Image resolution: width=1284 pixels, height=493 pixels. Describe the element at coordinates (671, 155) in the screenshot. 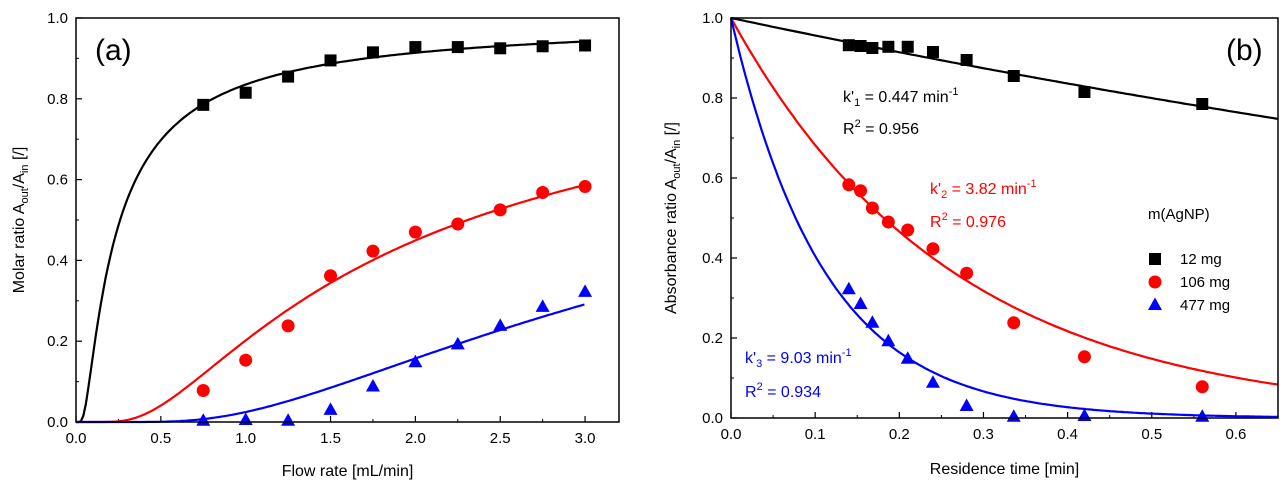

I see `panel-b-y-axis-label-mid: /A` at that location.